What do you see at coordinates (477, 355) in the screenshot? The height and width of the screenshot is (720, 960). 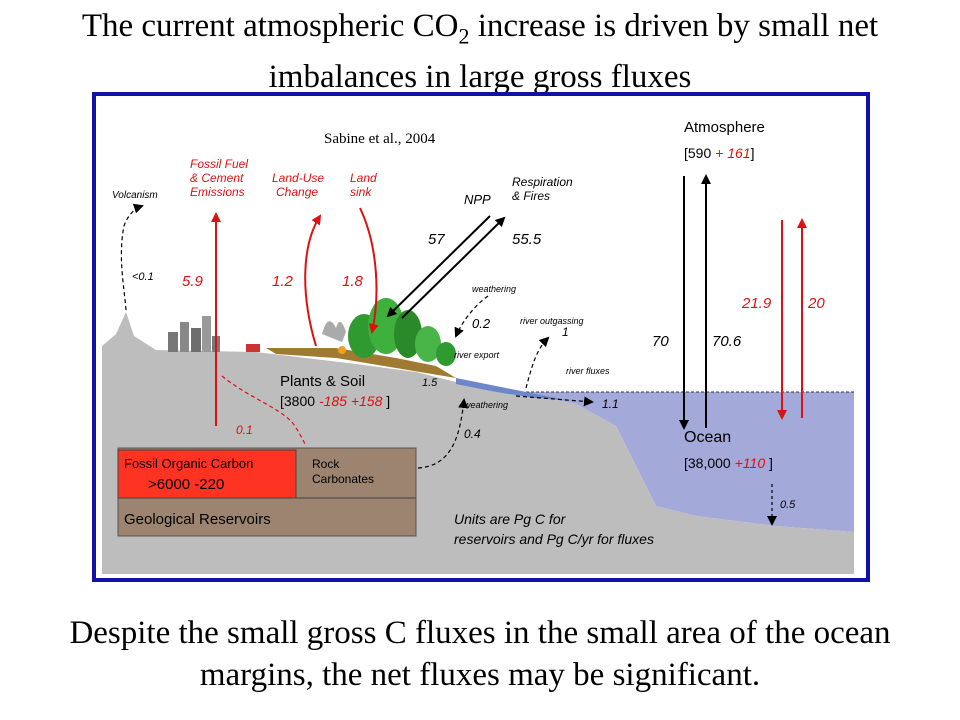 I see `river-export-label: river export` at bounding box center [477, 355].